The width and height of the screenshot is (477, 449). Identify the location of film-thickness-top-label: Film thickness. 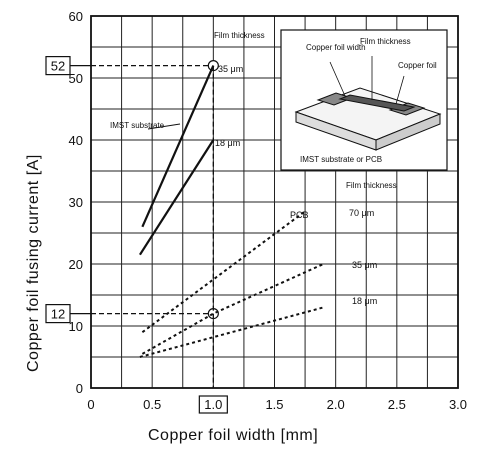
(239, 35).